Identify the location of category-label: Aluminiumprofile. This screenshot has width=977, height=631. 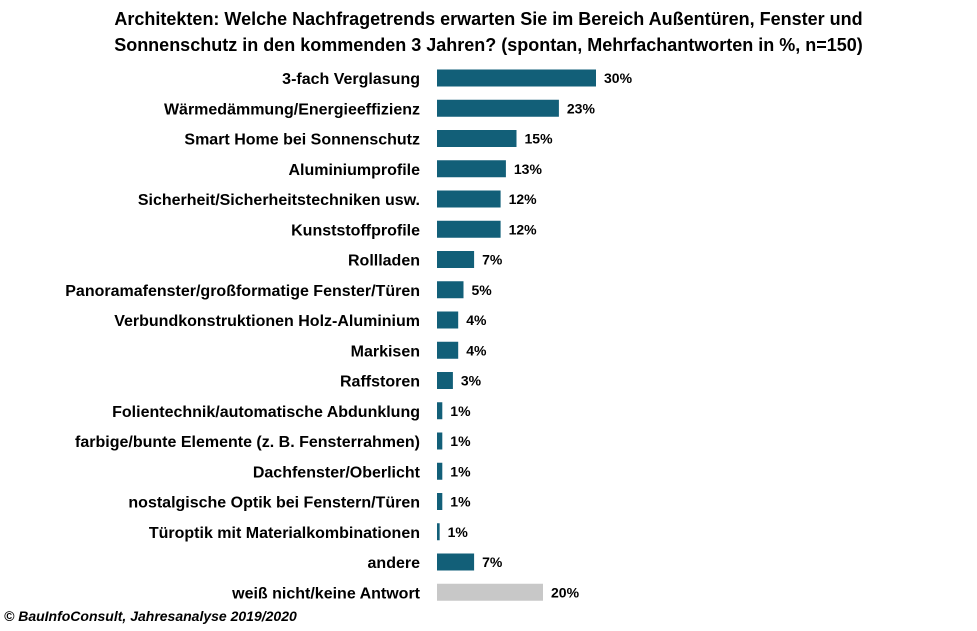
(354, 170).